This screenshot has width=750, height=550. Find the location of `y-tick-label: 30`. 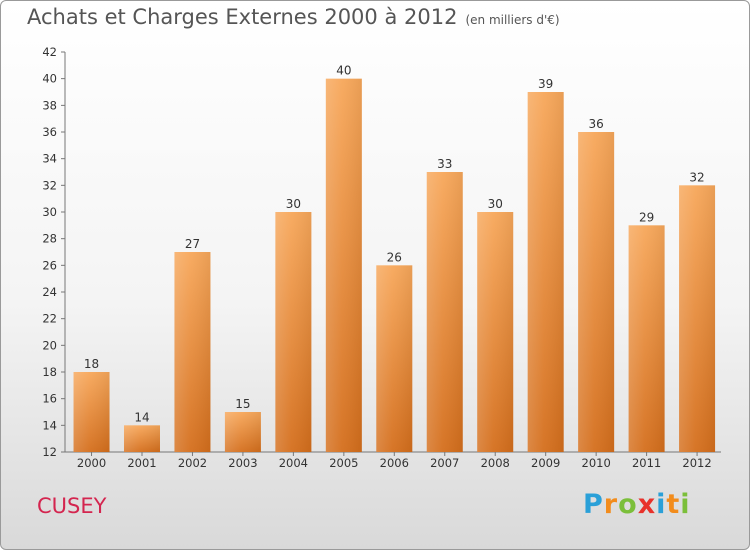

y-tick-label: 30 is located at coordinates (49, 212).